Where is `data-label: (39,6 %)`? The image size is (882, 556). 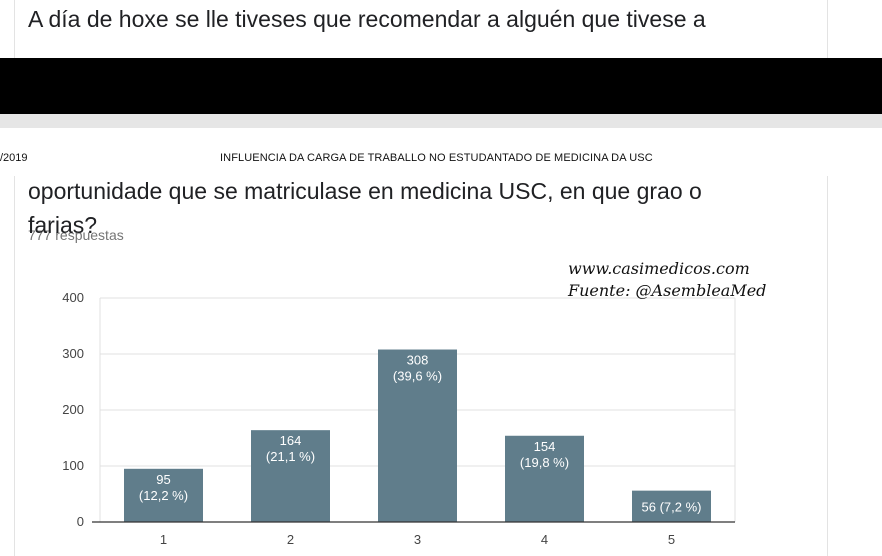 data-label: (39,6 %) is located at coordinates (417, 376).